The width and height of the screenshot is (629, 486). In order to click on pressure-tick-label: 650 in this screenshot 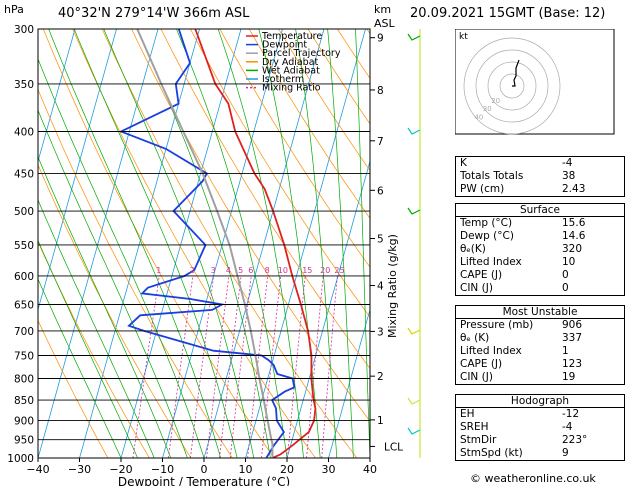, I will do `click(24, 306)`.